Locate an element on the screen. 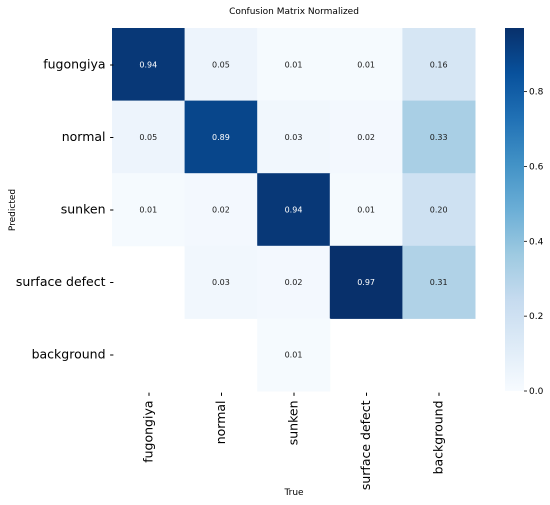 This screenshot has width=550, height=505. y-tick-label: surface defect - is located at coordinates (65, 281).